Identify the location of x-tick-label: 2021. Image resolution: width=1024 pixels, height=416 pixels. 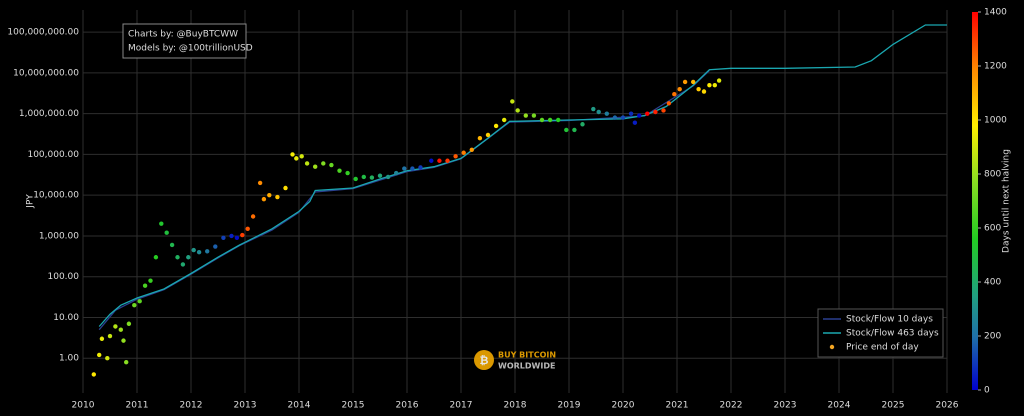
(677, 406).